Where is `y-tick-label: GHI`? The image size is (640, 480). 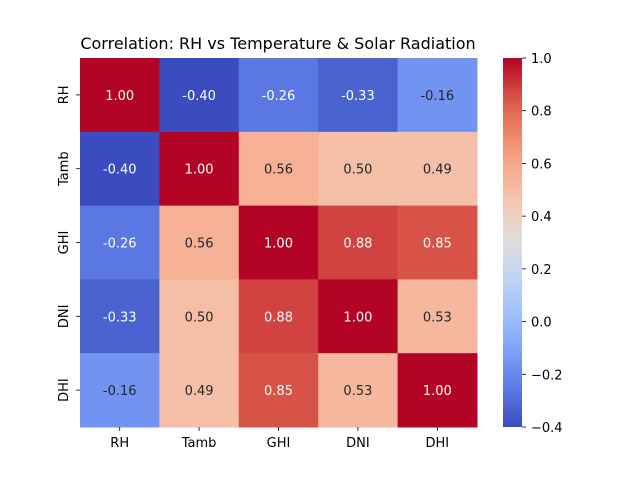 y-tick-label: GHI is located at coordinates (64, 243).